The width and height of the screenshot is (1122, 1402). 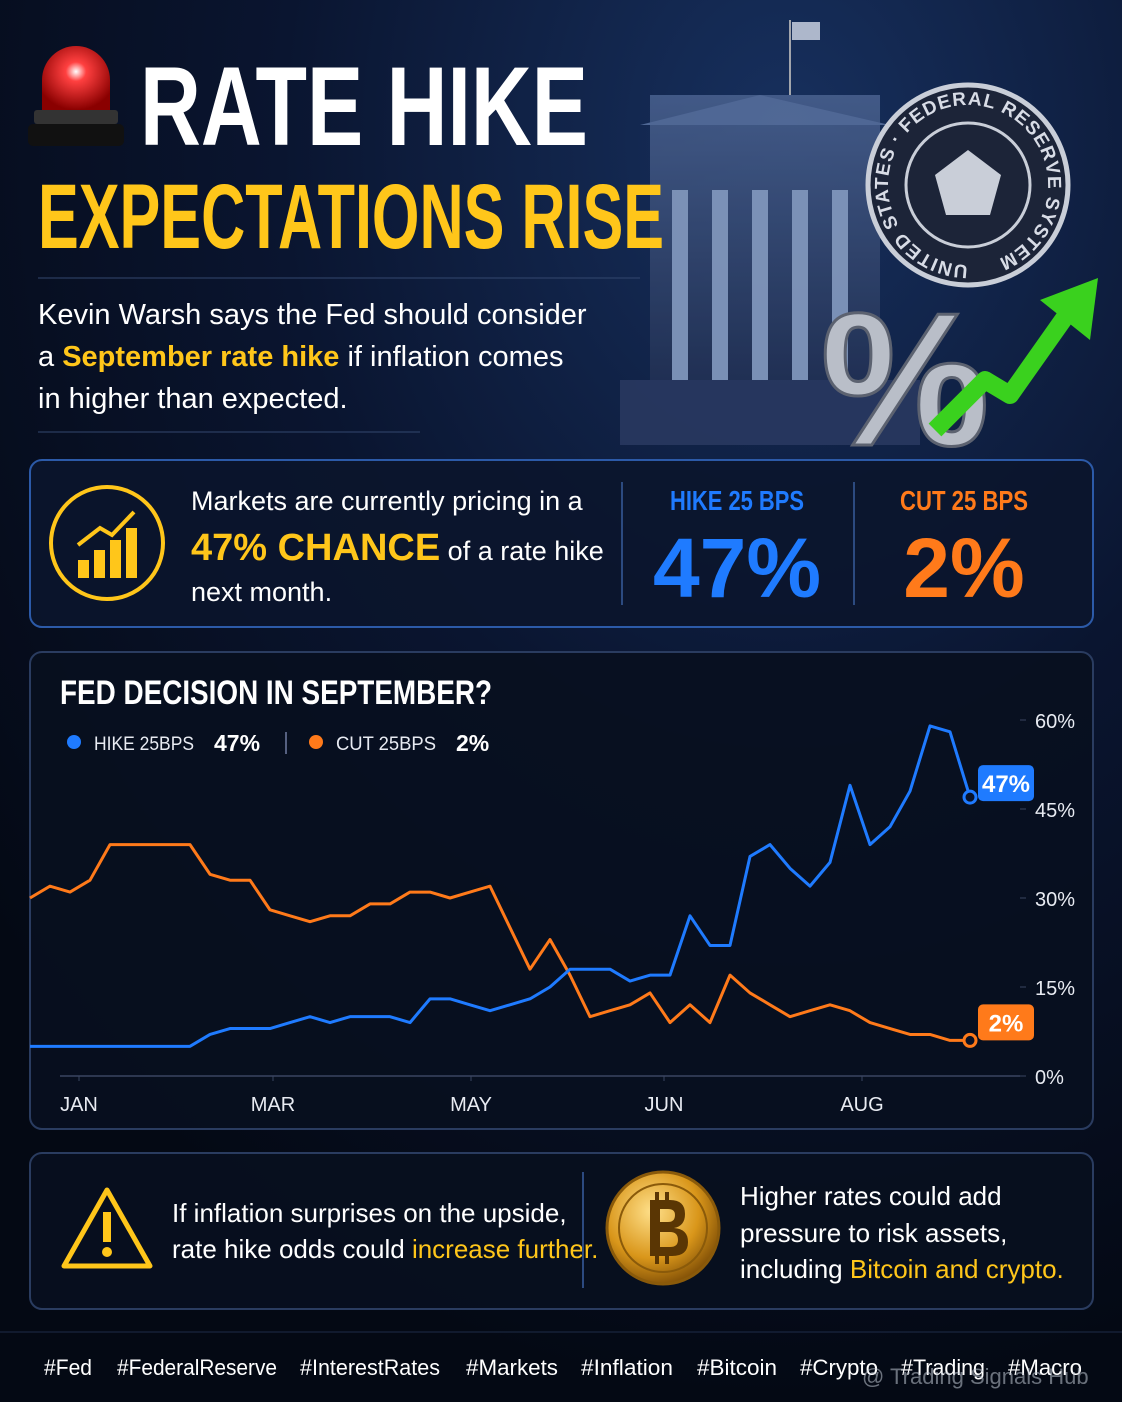 I want to click on stats-panel, so click(x=561, y=543).